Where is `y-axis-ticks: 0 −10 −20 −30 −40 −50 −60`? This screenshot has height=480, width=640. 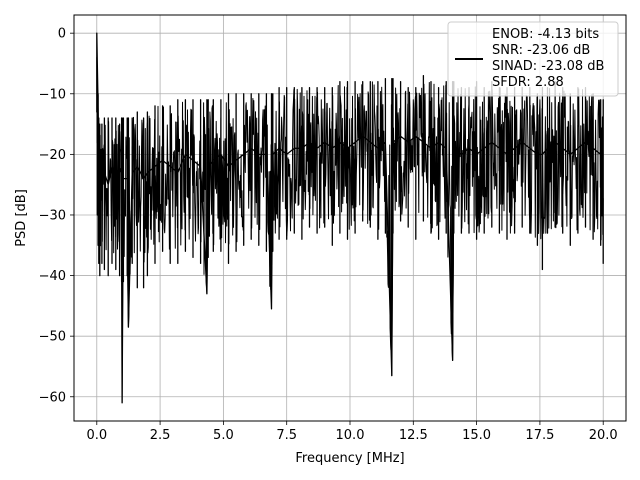 y-axis-ticks: 0 −10 −20 −30 −40 −50 −60 is located at coordinates (56, 216).